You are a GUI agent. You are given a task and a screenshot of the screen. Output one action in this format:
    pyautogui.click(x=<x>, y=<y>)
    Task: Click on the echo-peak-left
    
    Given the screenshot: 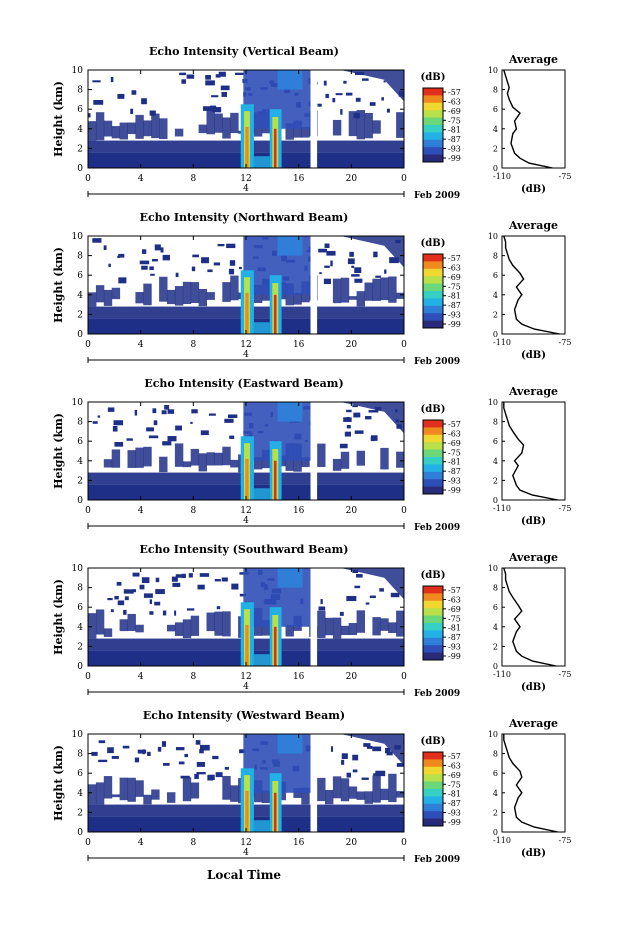 What is the action you would take?
    pyautogui.click(x=247, y=645)
    